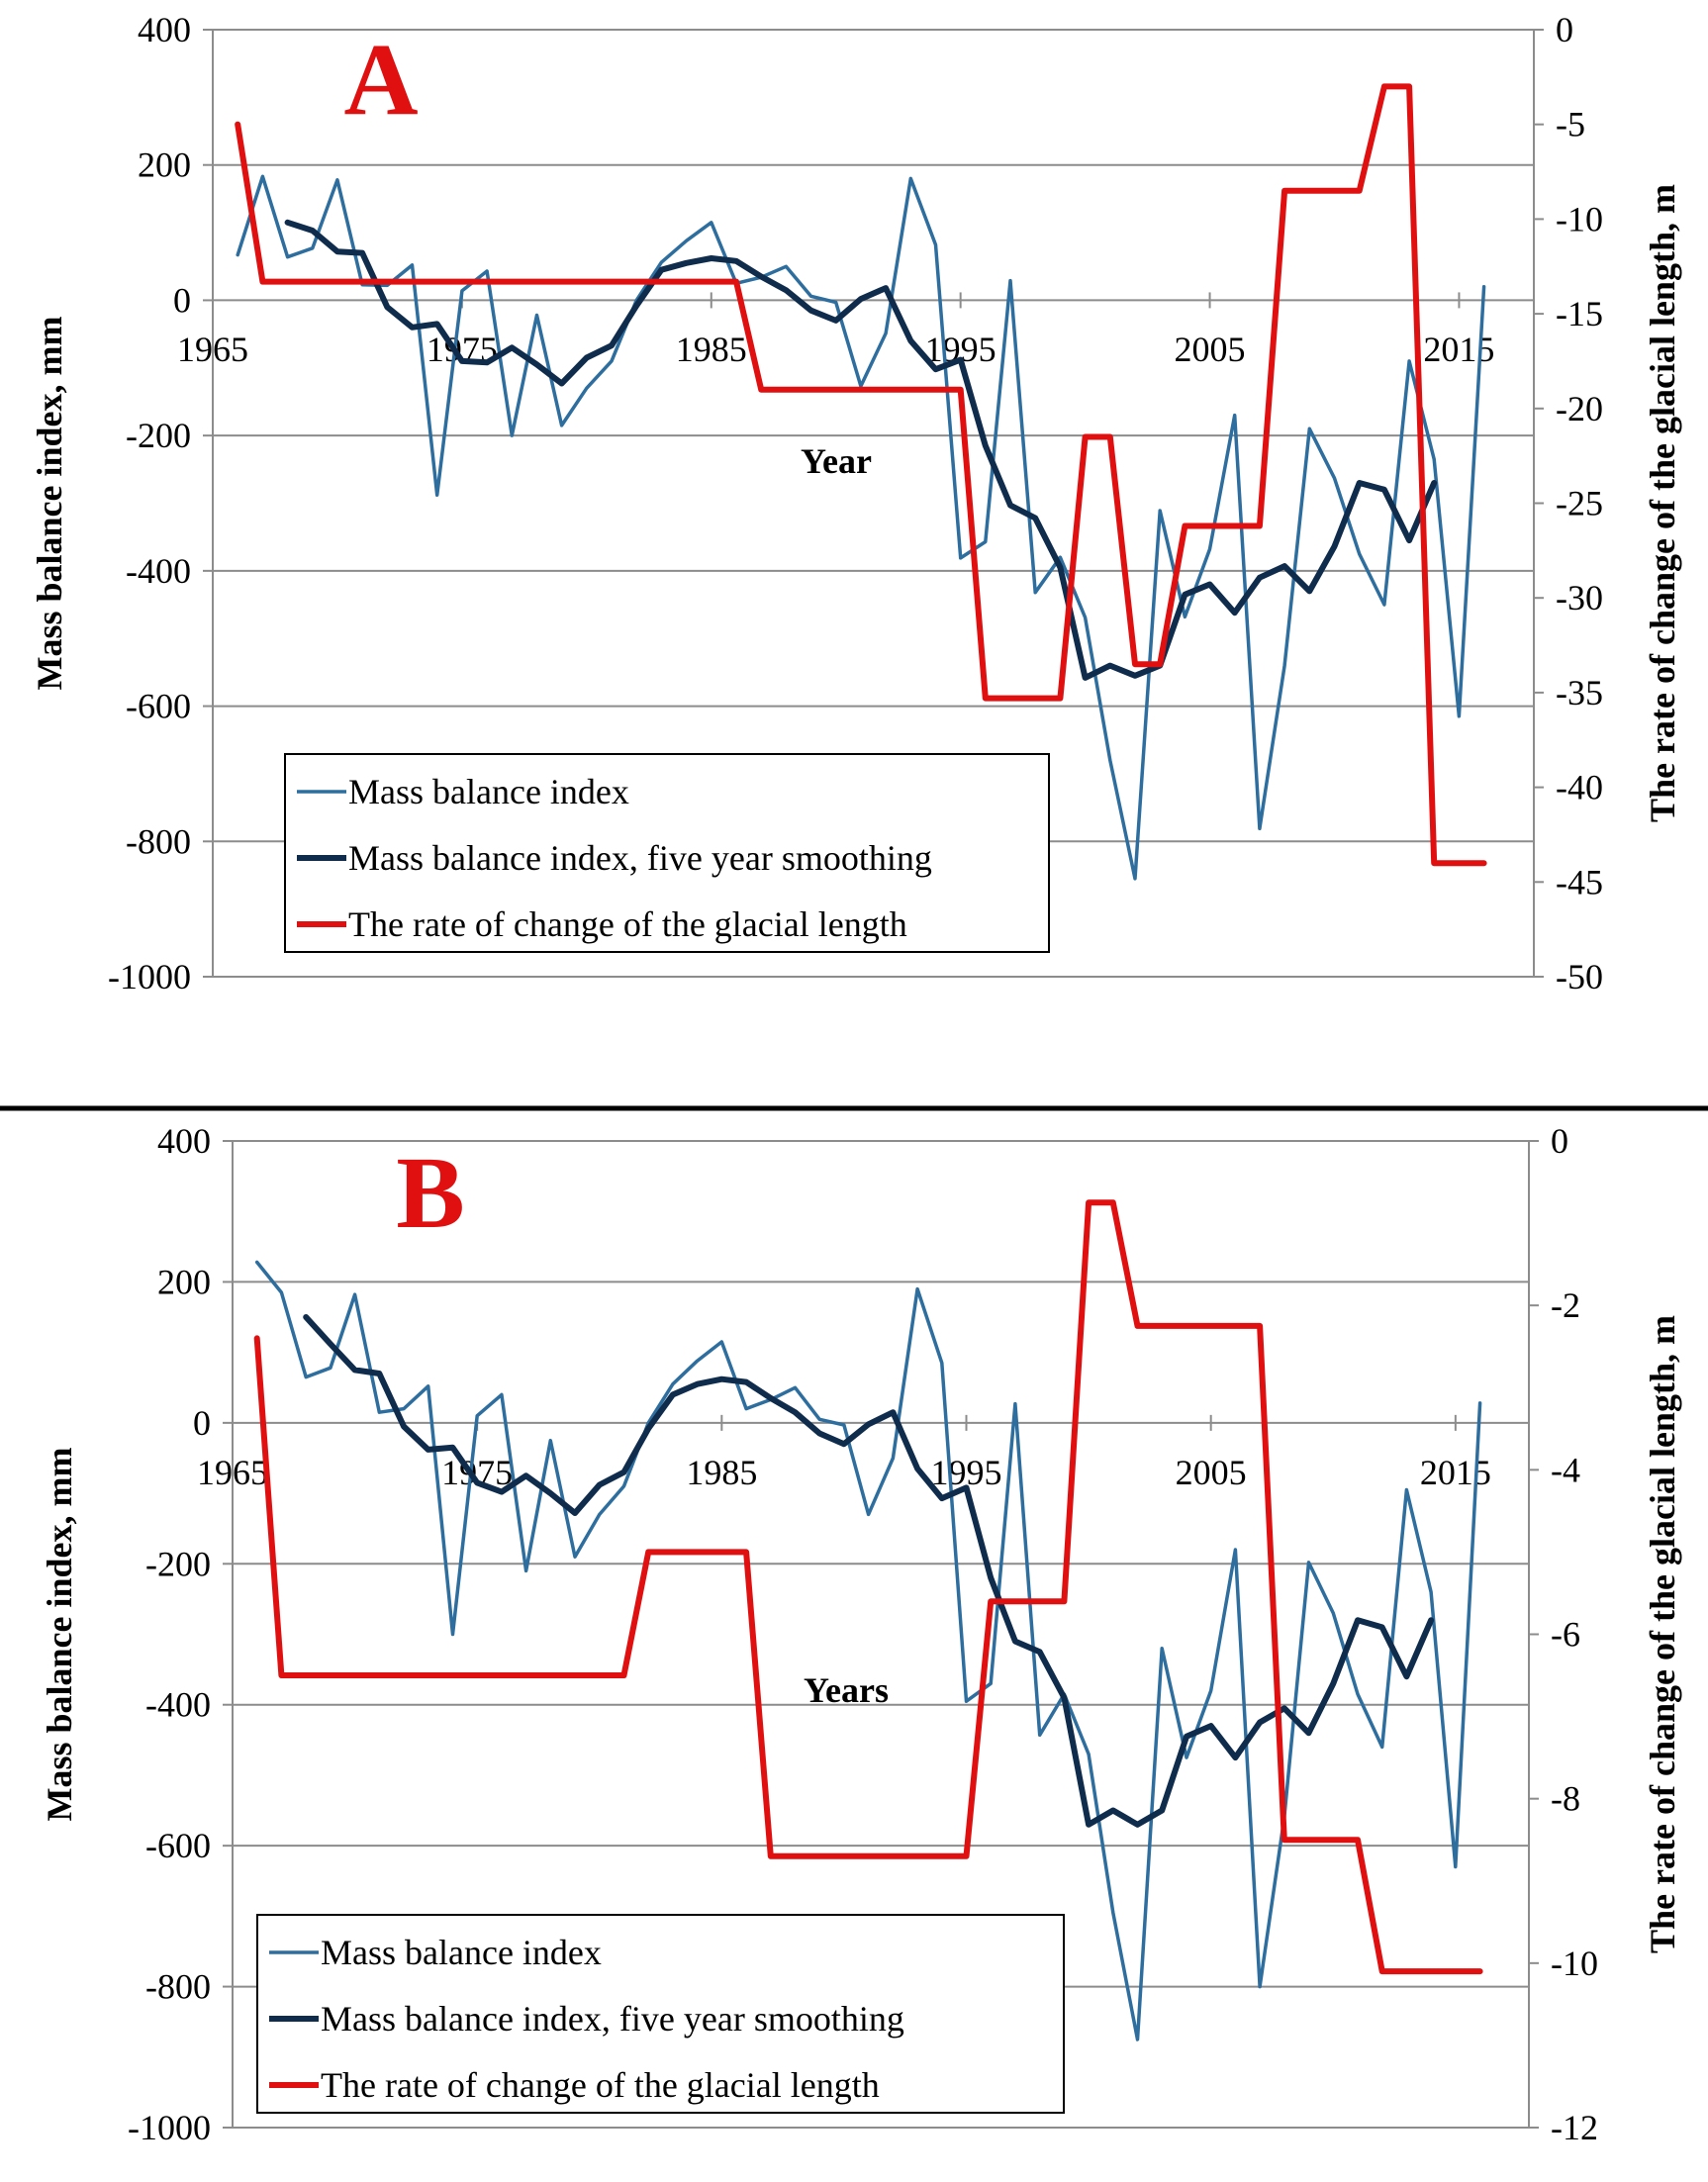  I want to click on y2-tick-label: -25, so click(1579, 503).